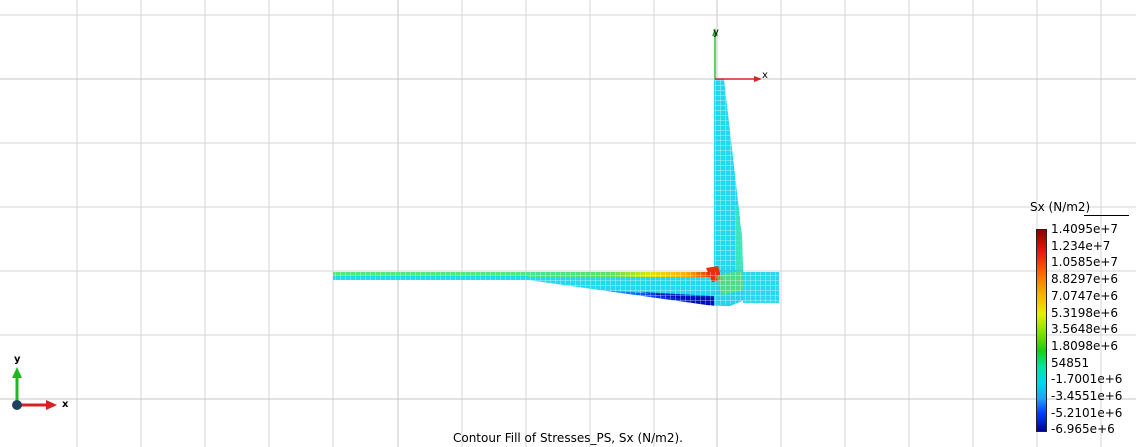 This screenshot has width=1136, height=447. What do you see at coordinates (1085, 229) in the screenshot?
I see `legend-tick-label: 1.4095e+7` at bounding box center [1085, 229].